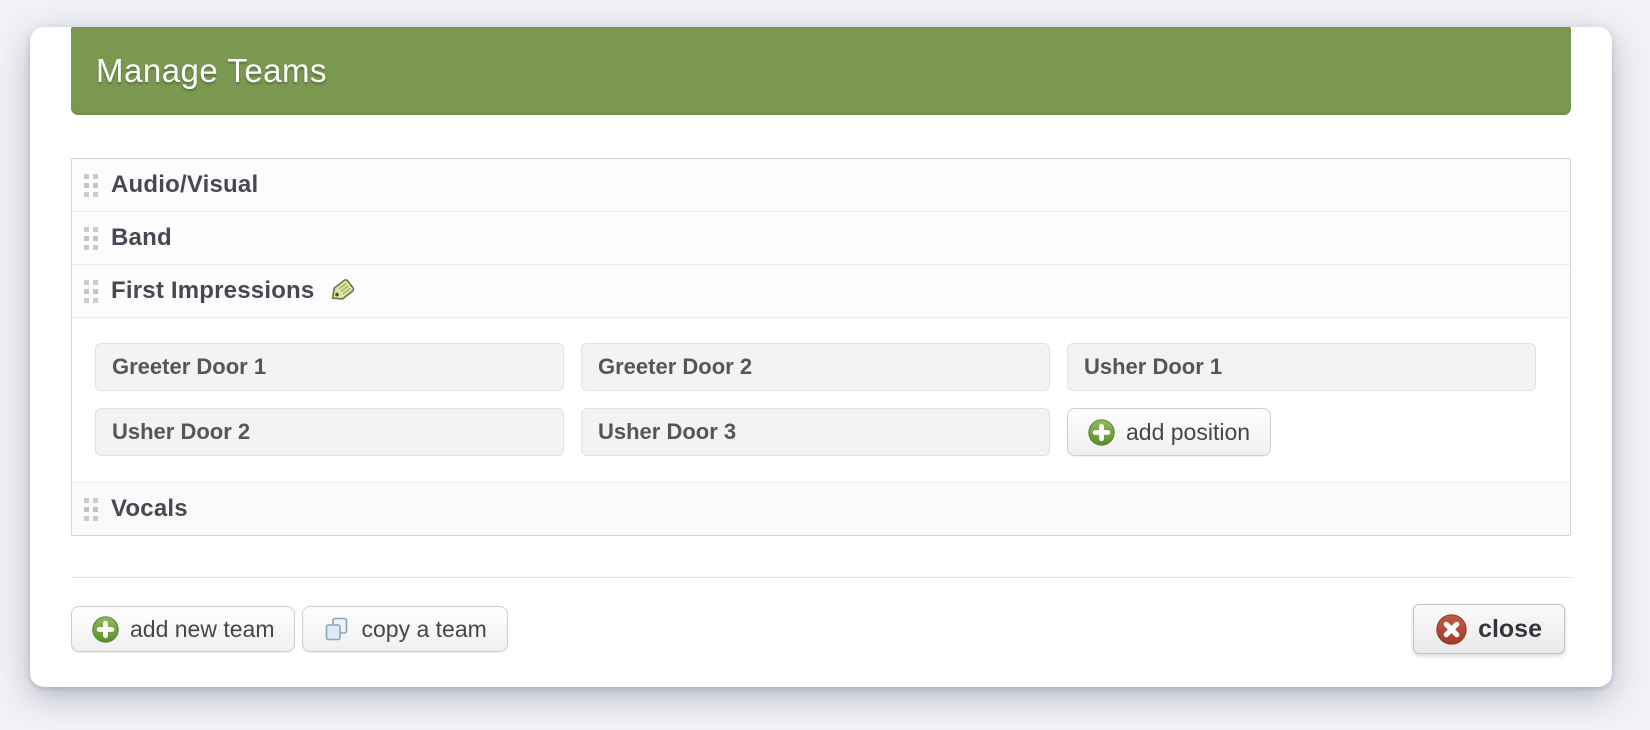  Describe the element at coordinates (149, 508) in the screenshot. I see `team-name: Vocals` at that location.